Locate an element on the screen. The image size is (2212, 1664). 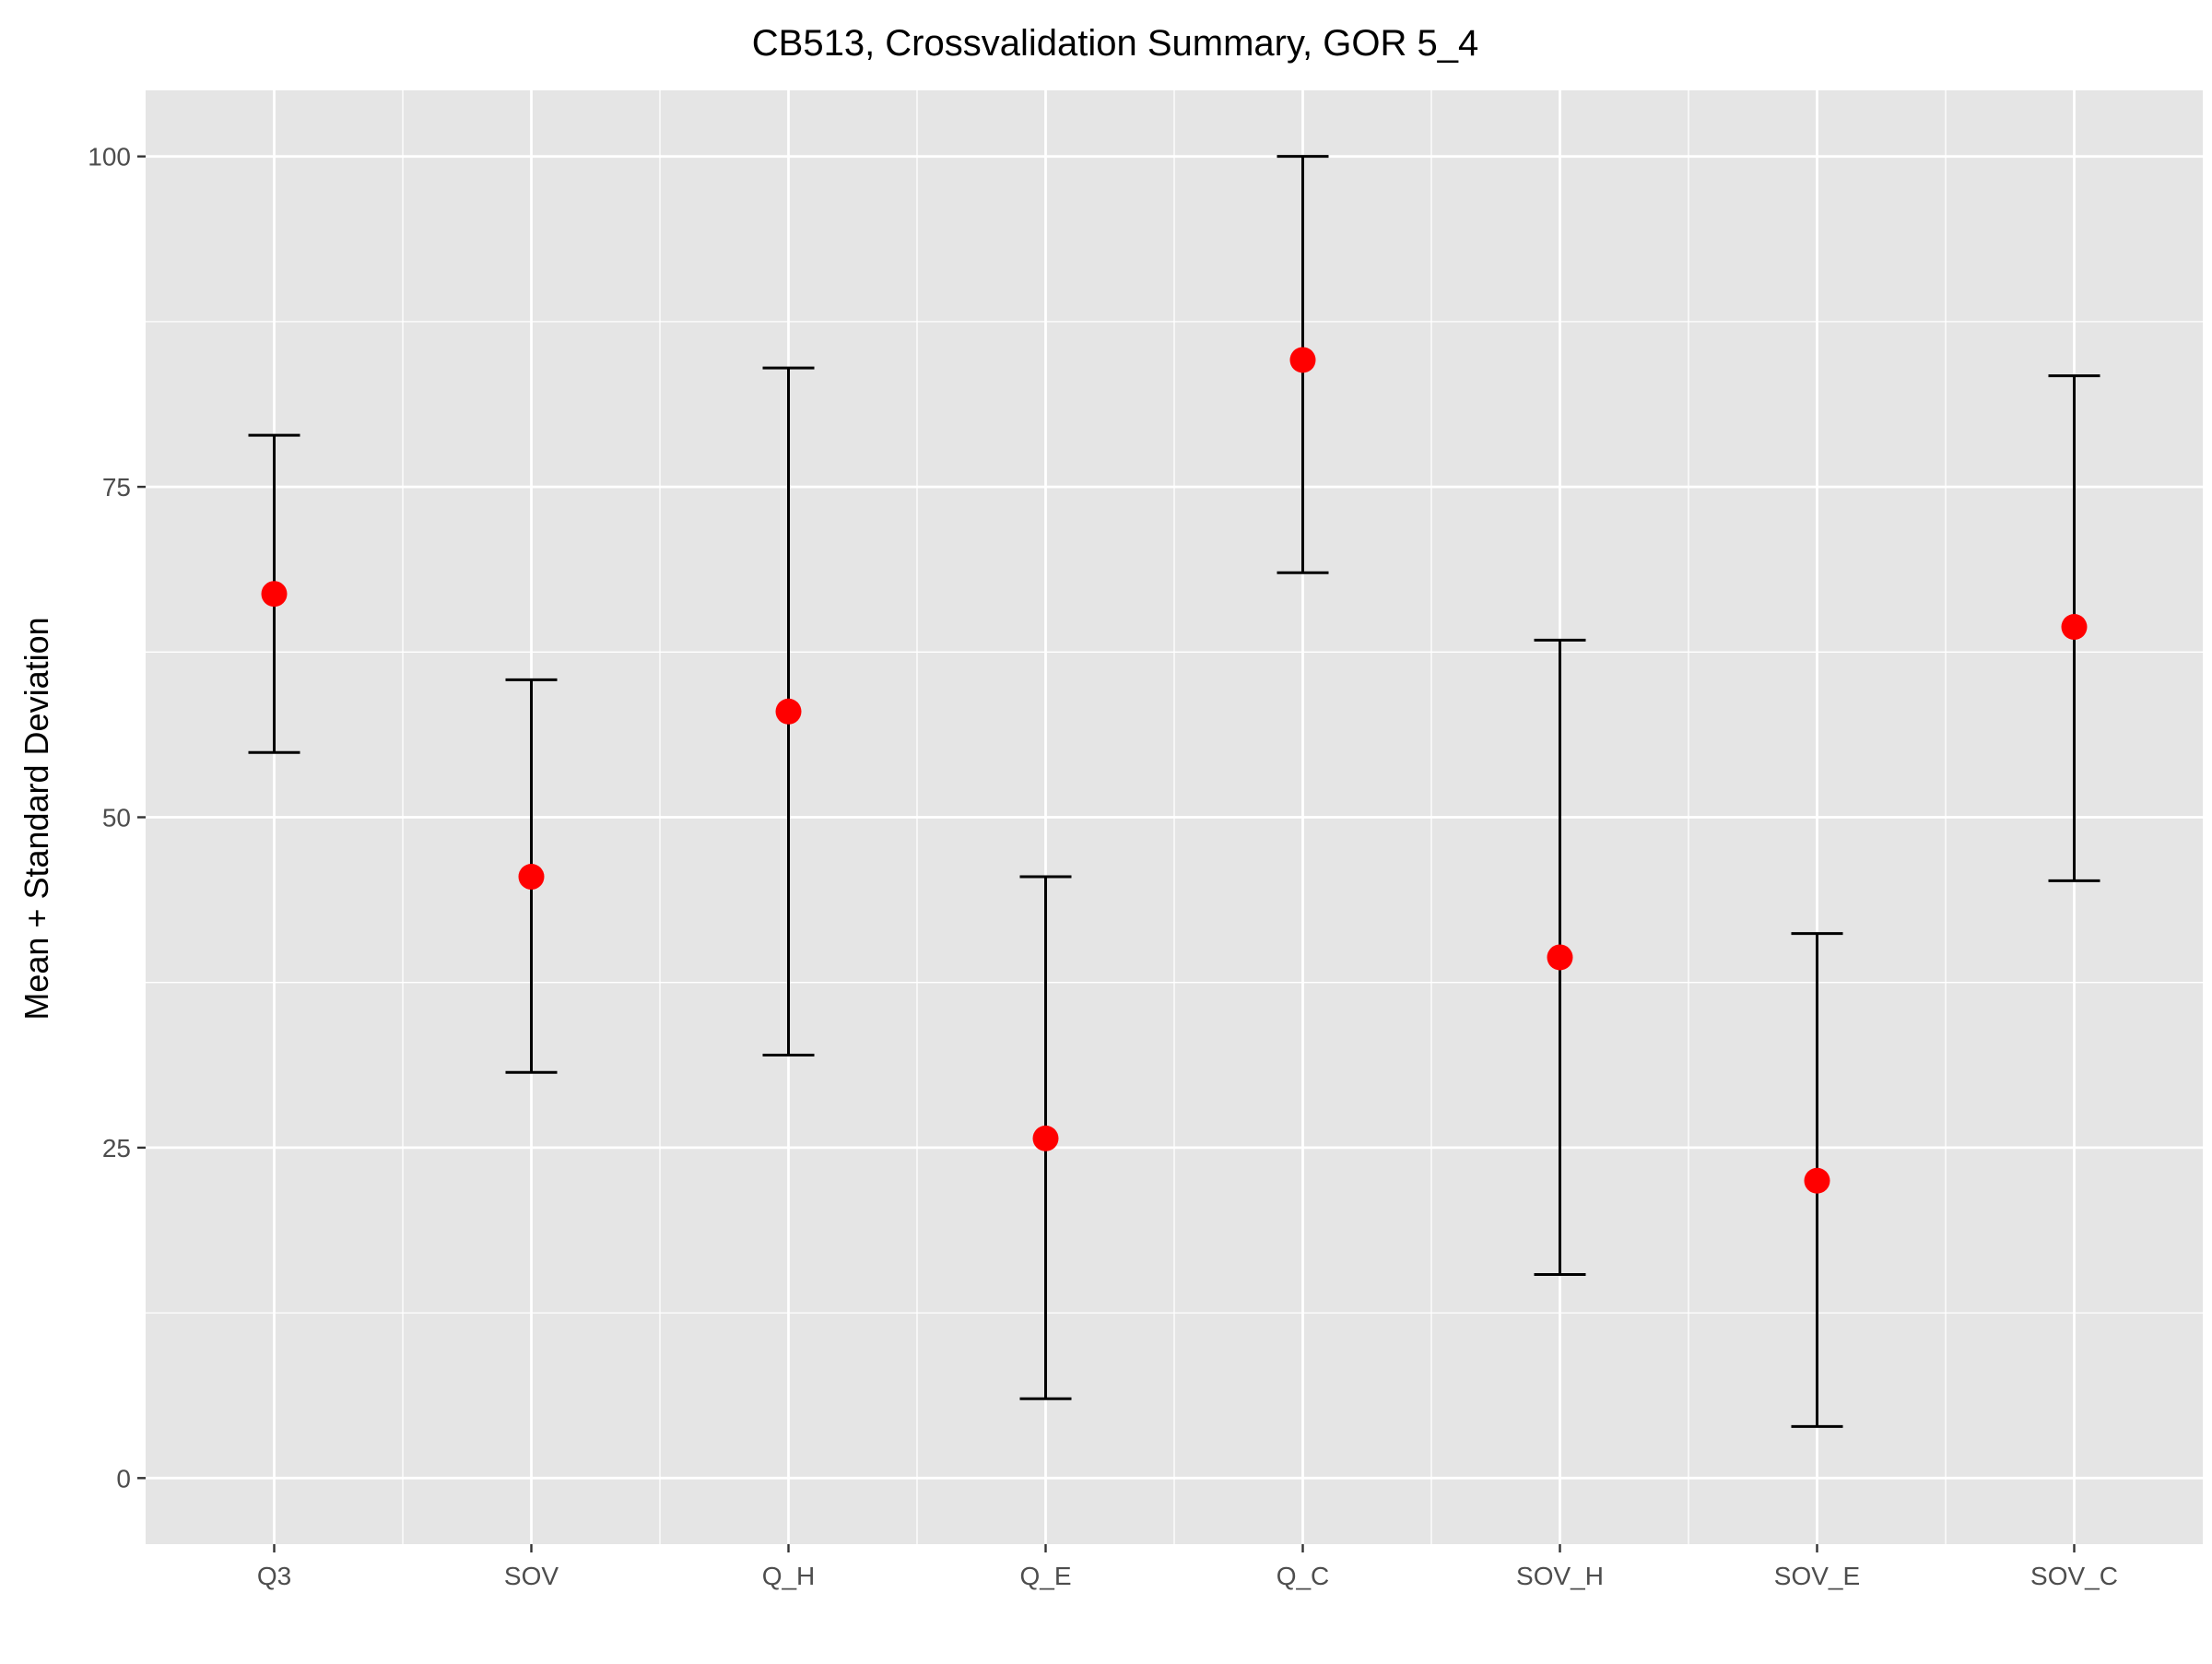
errorbar-sov is located at coordinates (531, 876).